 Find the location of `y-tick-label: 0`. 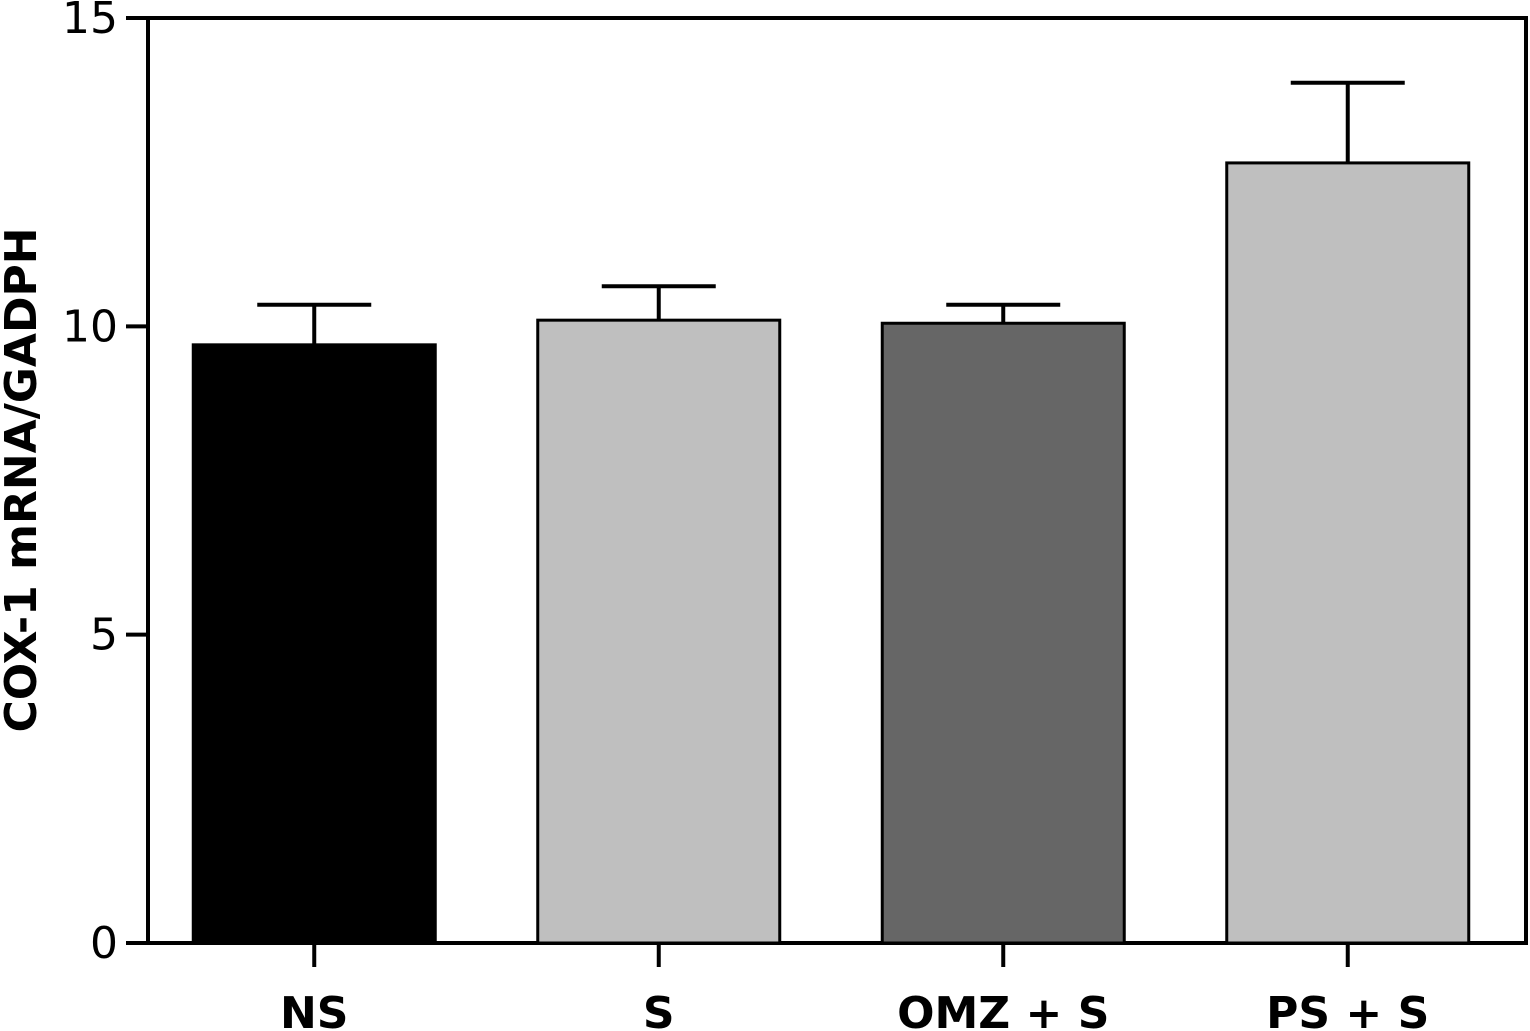

y-tick-label: 0 is located at coordinates (104, 943).